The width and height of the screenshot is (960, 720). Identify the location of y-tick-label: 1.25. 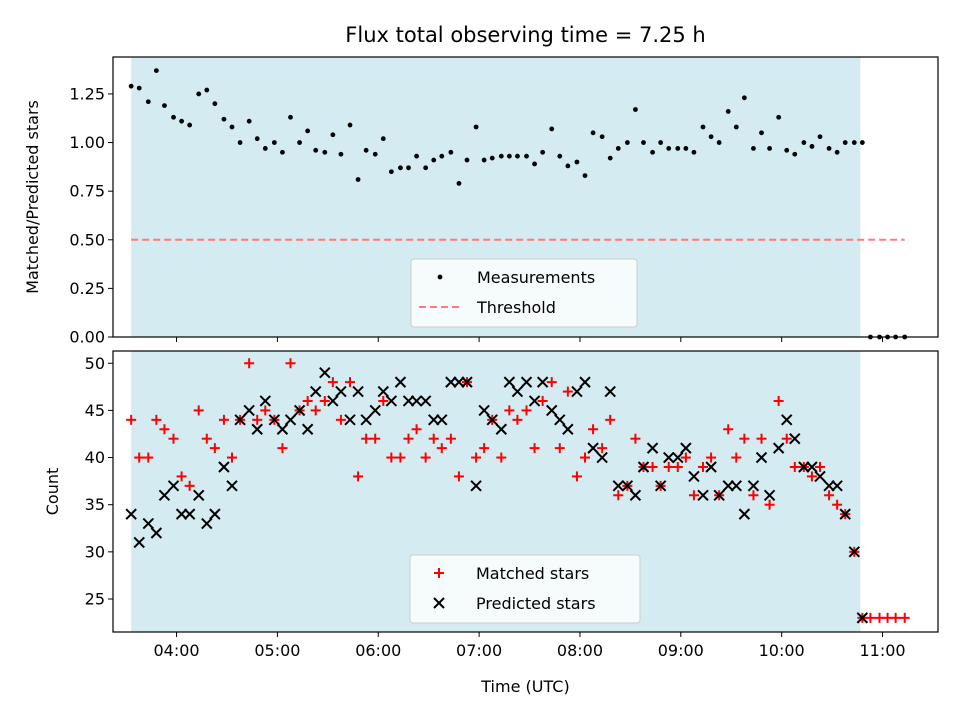
(87, 93).